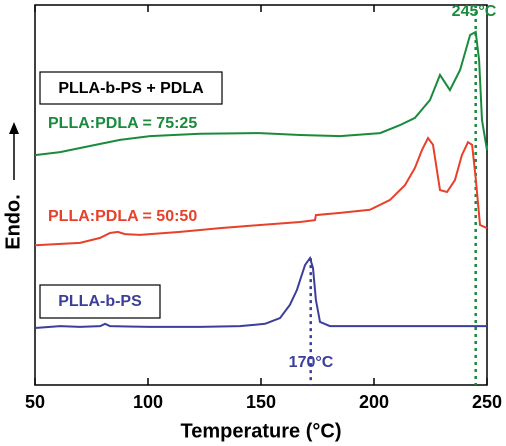 This screenshot has width=506, height=446. What do you see at coordinates (261, 402) in the screenshot?
I see `x-tick-label: 150` at bounding box center [261, 402].